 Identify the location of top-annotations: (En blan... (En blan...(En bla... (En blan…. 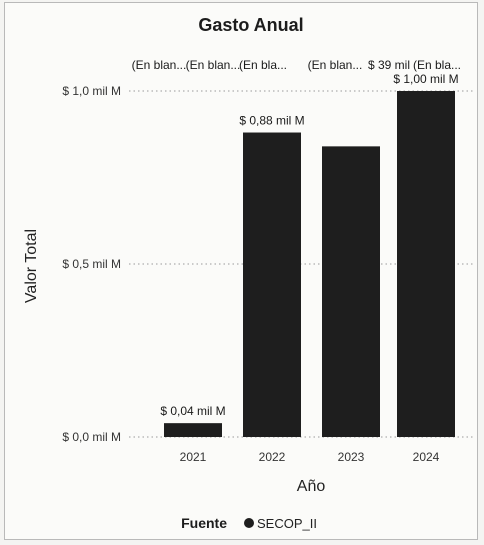
(296, 65).